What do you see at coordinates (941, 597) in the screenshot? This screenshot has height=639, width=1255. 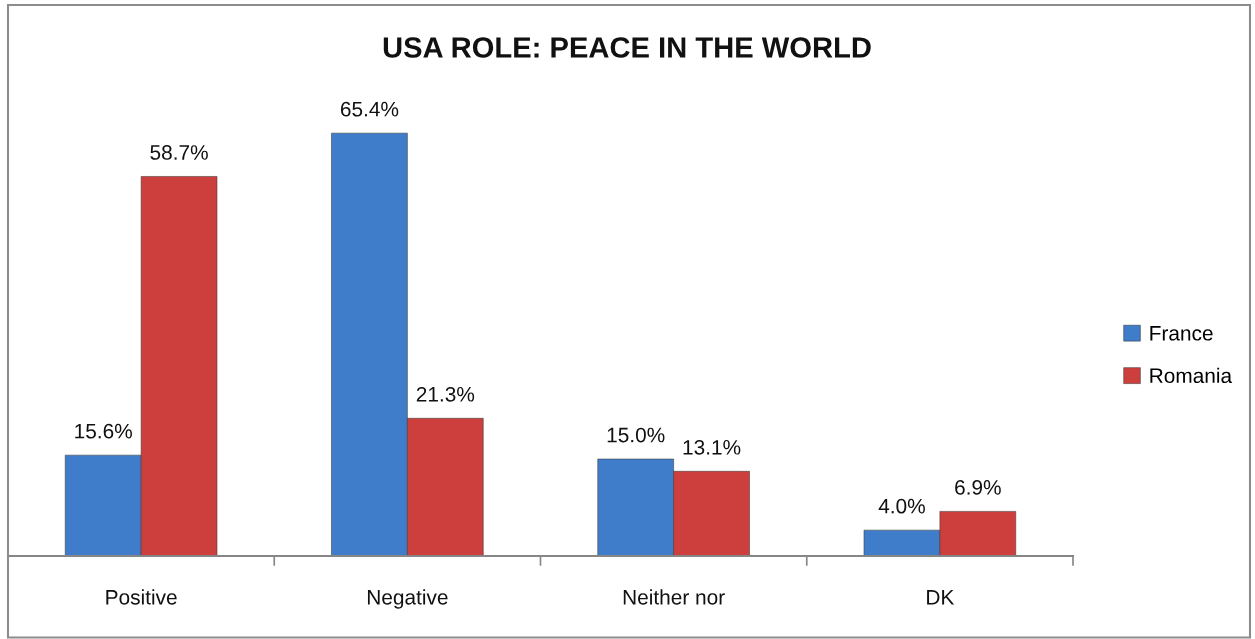 I see `x-tick-label: DK` at bounding box center [941, 597].